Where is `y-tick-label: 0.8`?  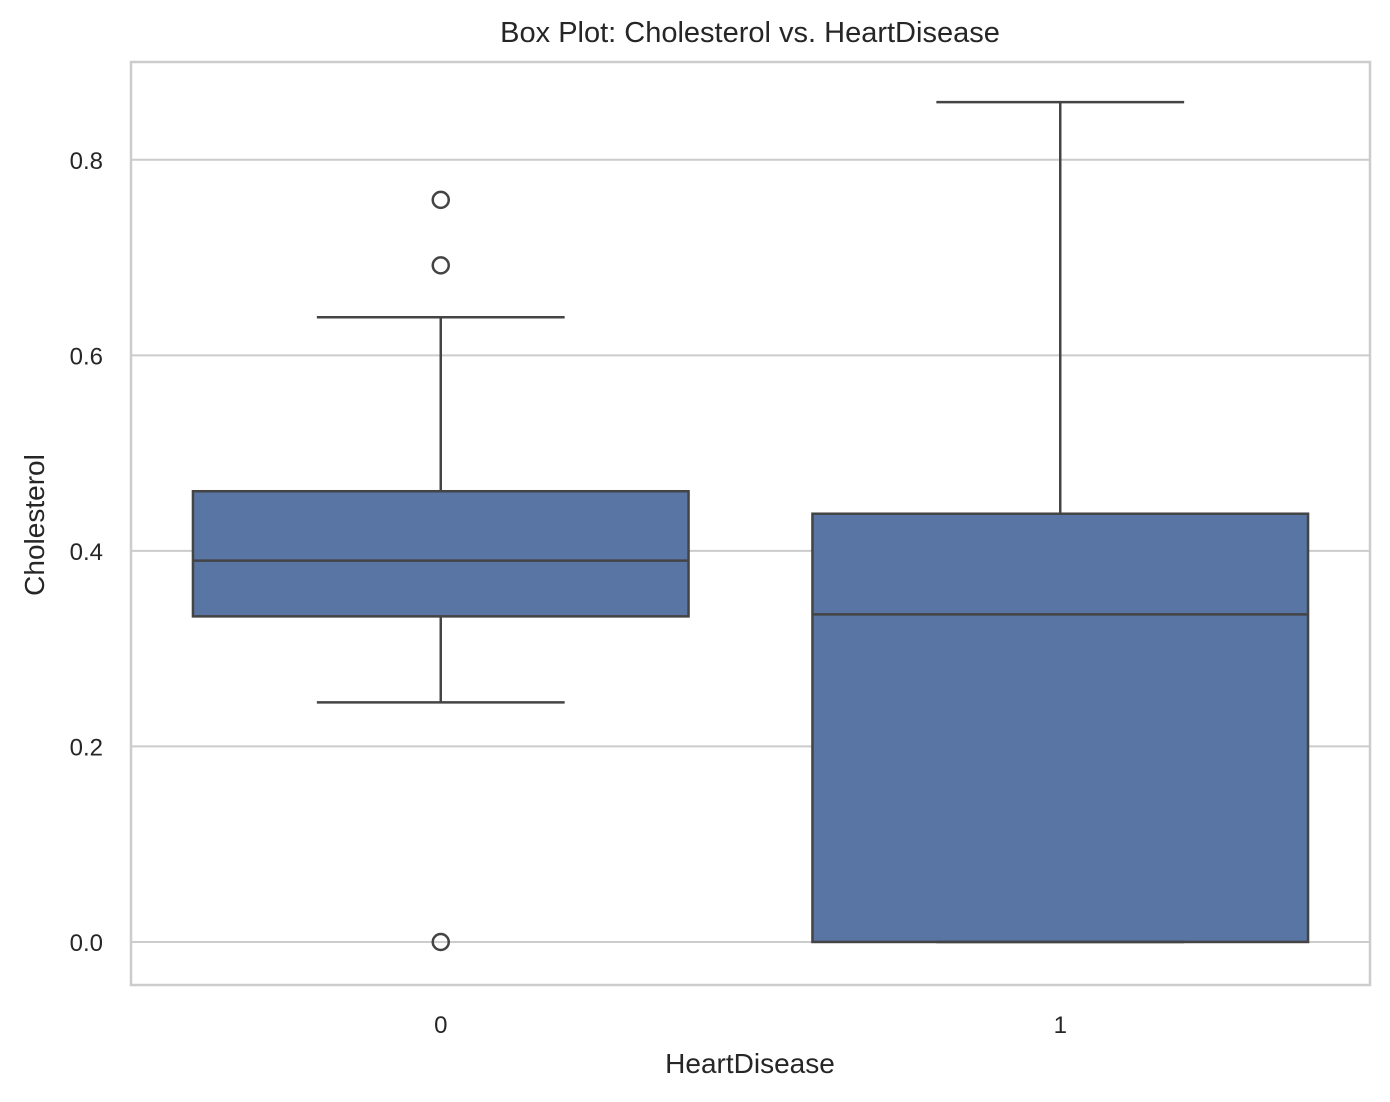 y-tick-label: 0.8 is located at coordinates (86, 161).